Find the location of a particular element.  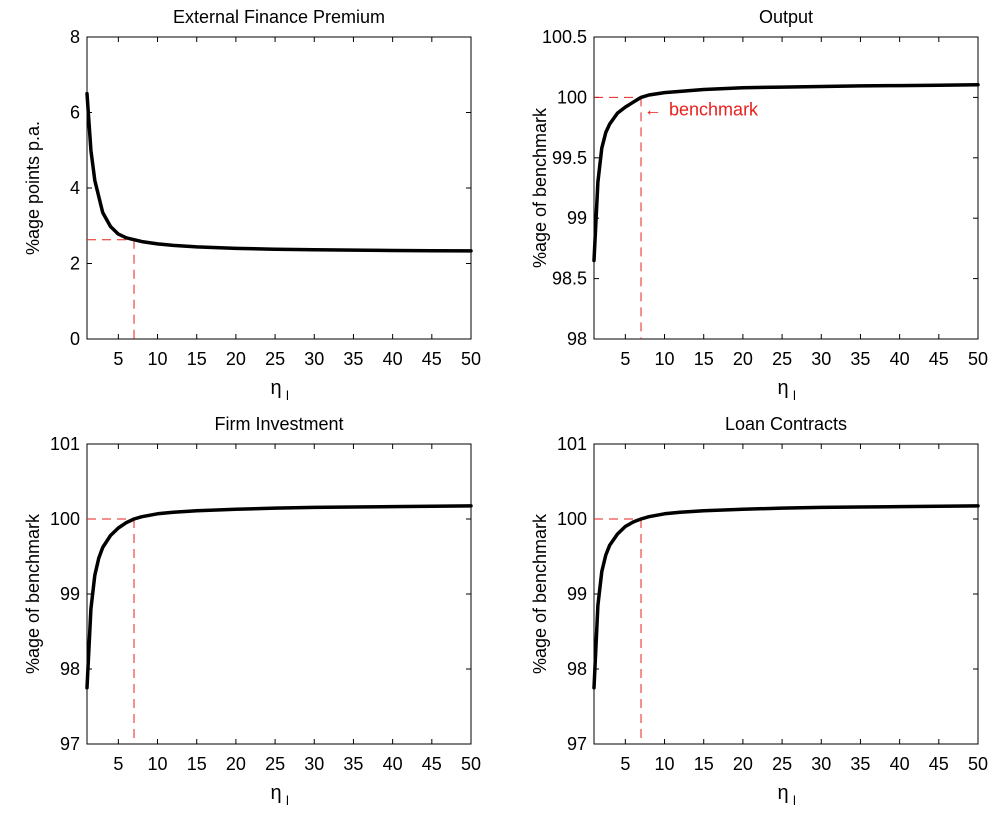

y-tick-label: 8 is located at coordinates (75, 37).